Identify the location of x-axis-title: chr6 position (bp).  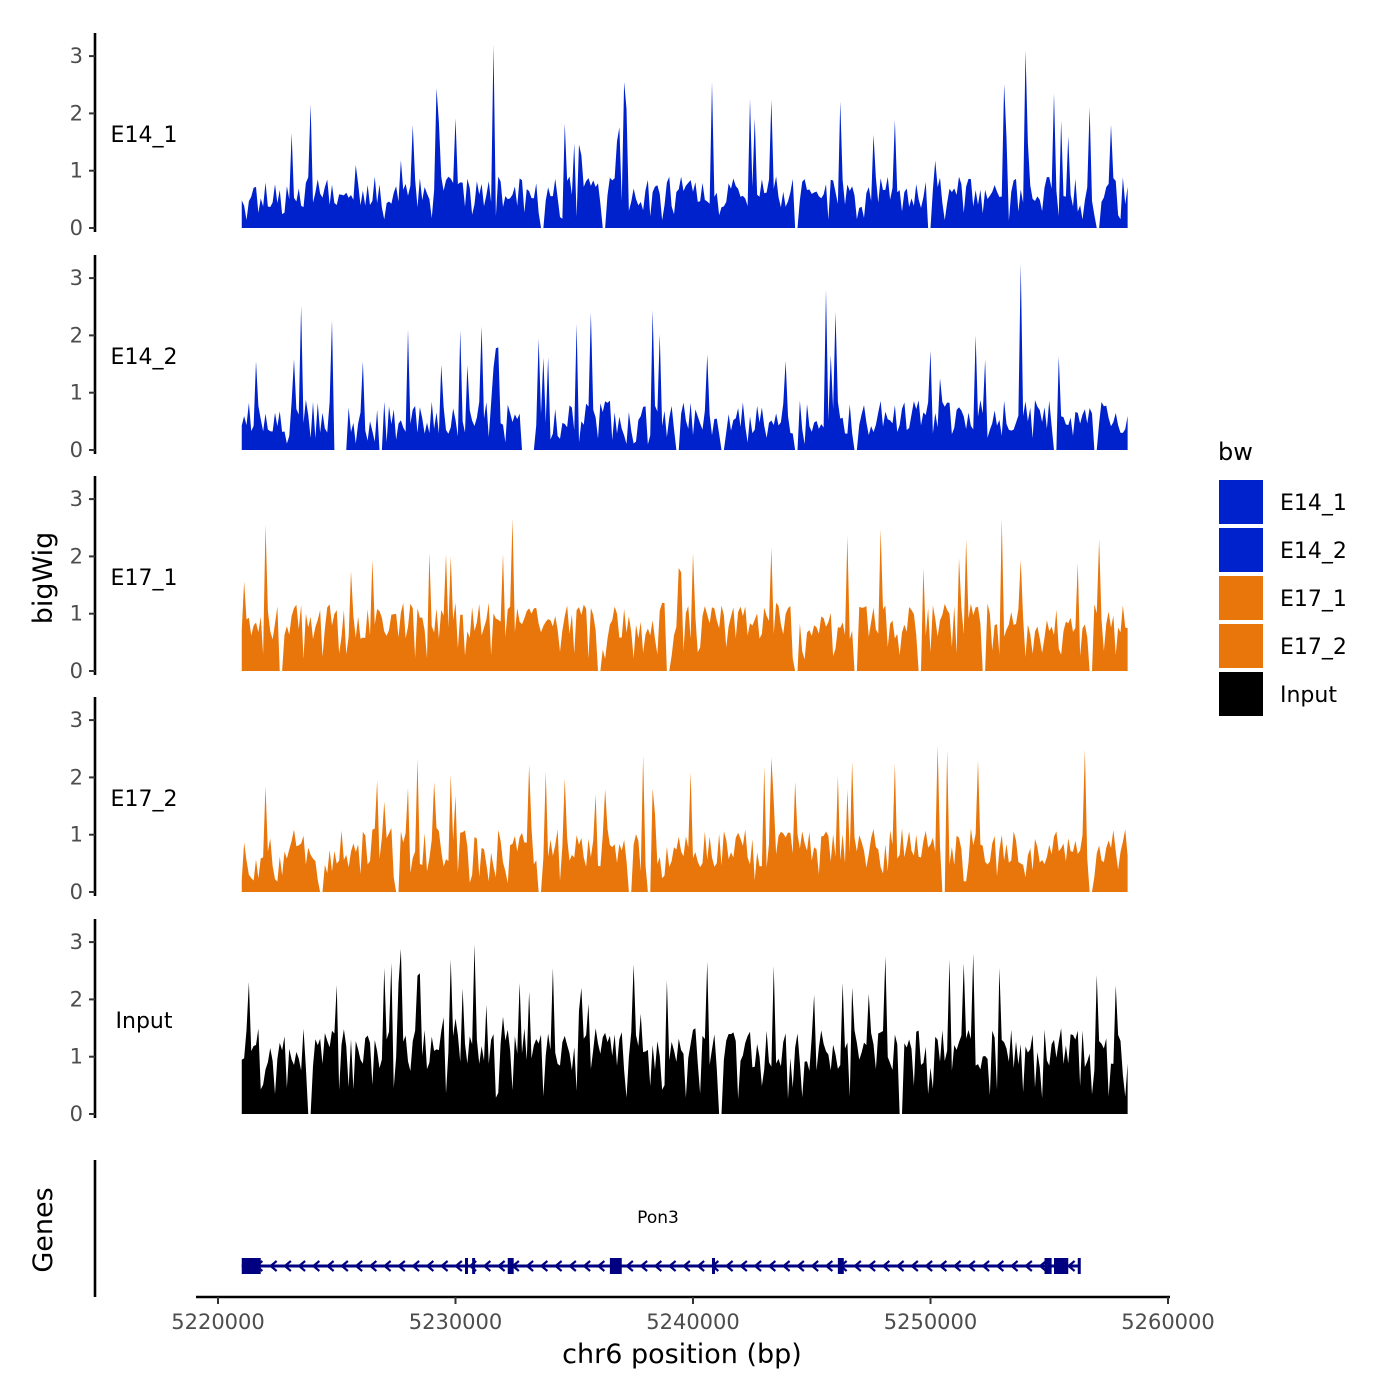
(682, 1354).